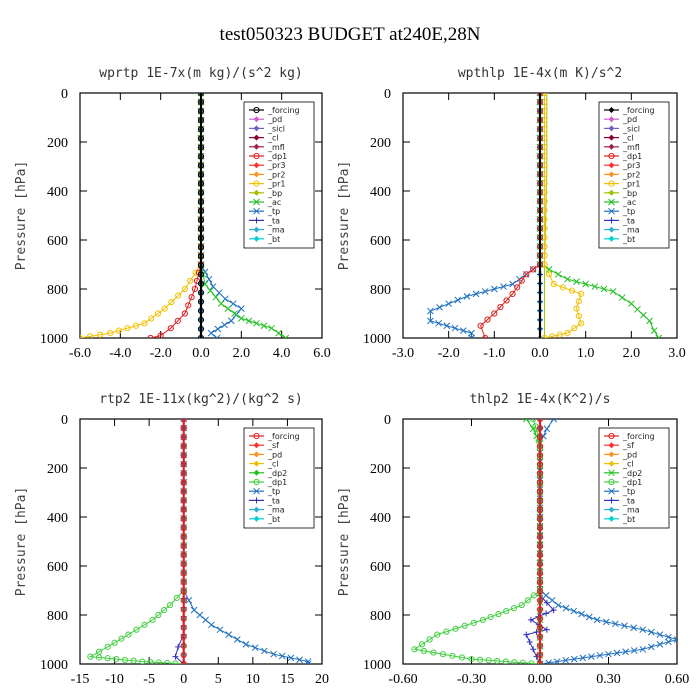  Describe the element at coordinates (510, 215) in the screenshot. I see `series-line-dp1` at that location.